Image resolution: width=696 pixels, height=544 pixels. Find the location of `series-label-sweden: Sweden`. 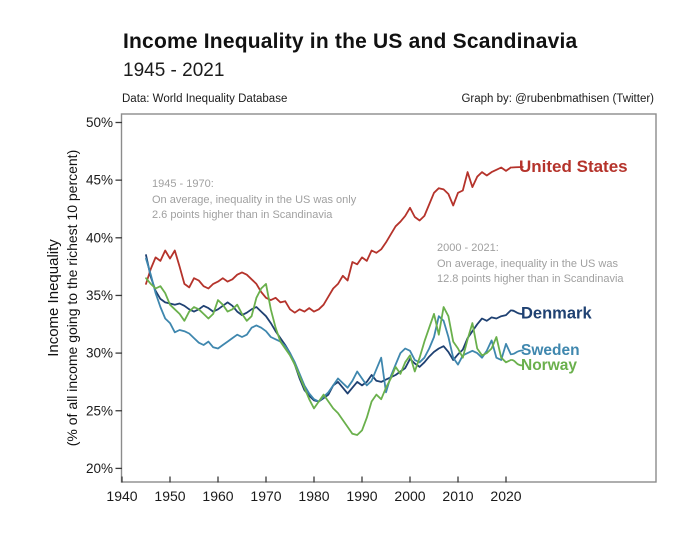

series-label-sweden: Sweden is located at coordinates (550, 350).